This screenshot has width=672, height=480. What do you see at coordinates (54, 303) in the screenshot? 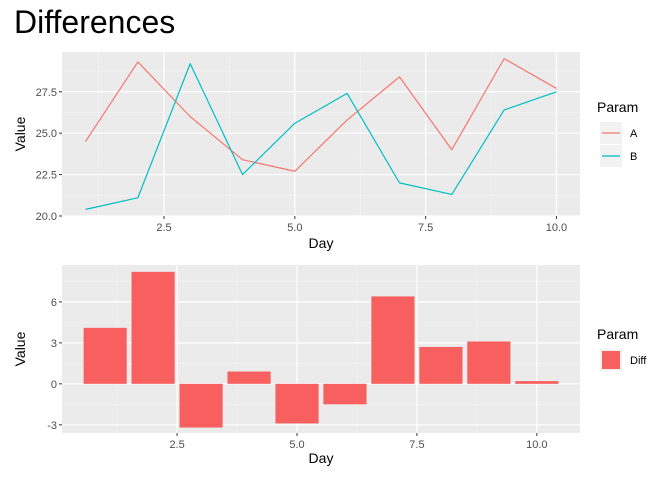
I see `panel-2-tick-label-y: 6` at bounding box center [54, 303].